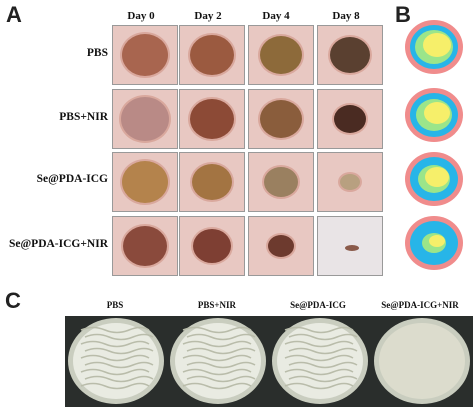 The width and height of the screenshot is (474, 413). What do you see at coordinates (208, 16) in the screenshot?
I see `column-header-day-2: Day 2` at bounding box center [208, 16].